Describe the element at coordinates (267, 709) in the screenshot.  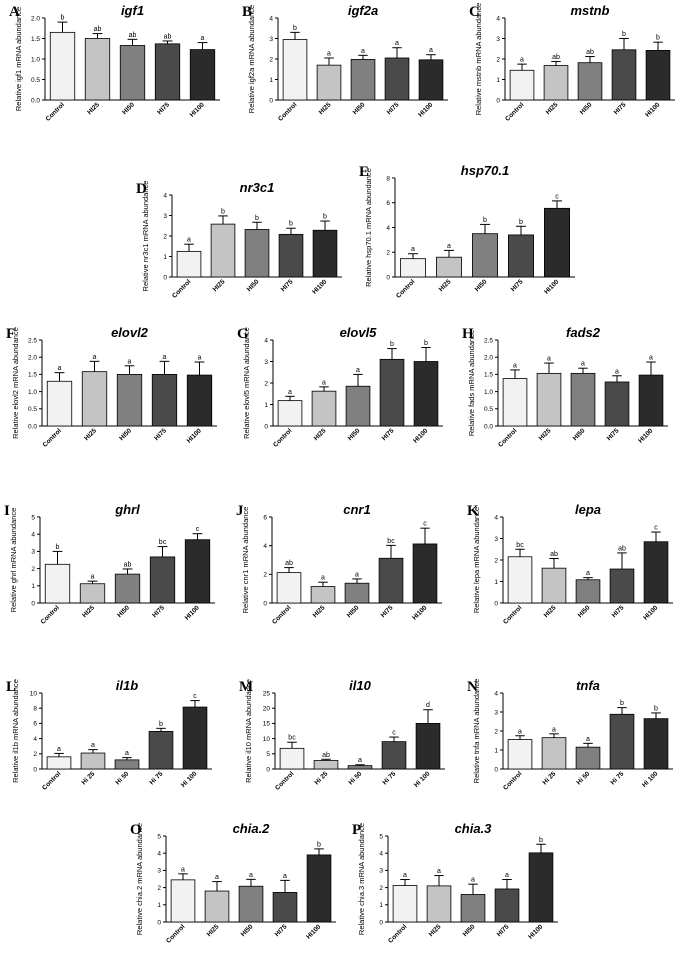
I see `y-tick-label: 20` at that location.